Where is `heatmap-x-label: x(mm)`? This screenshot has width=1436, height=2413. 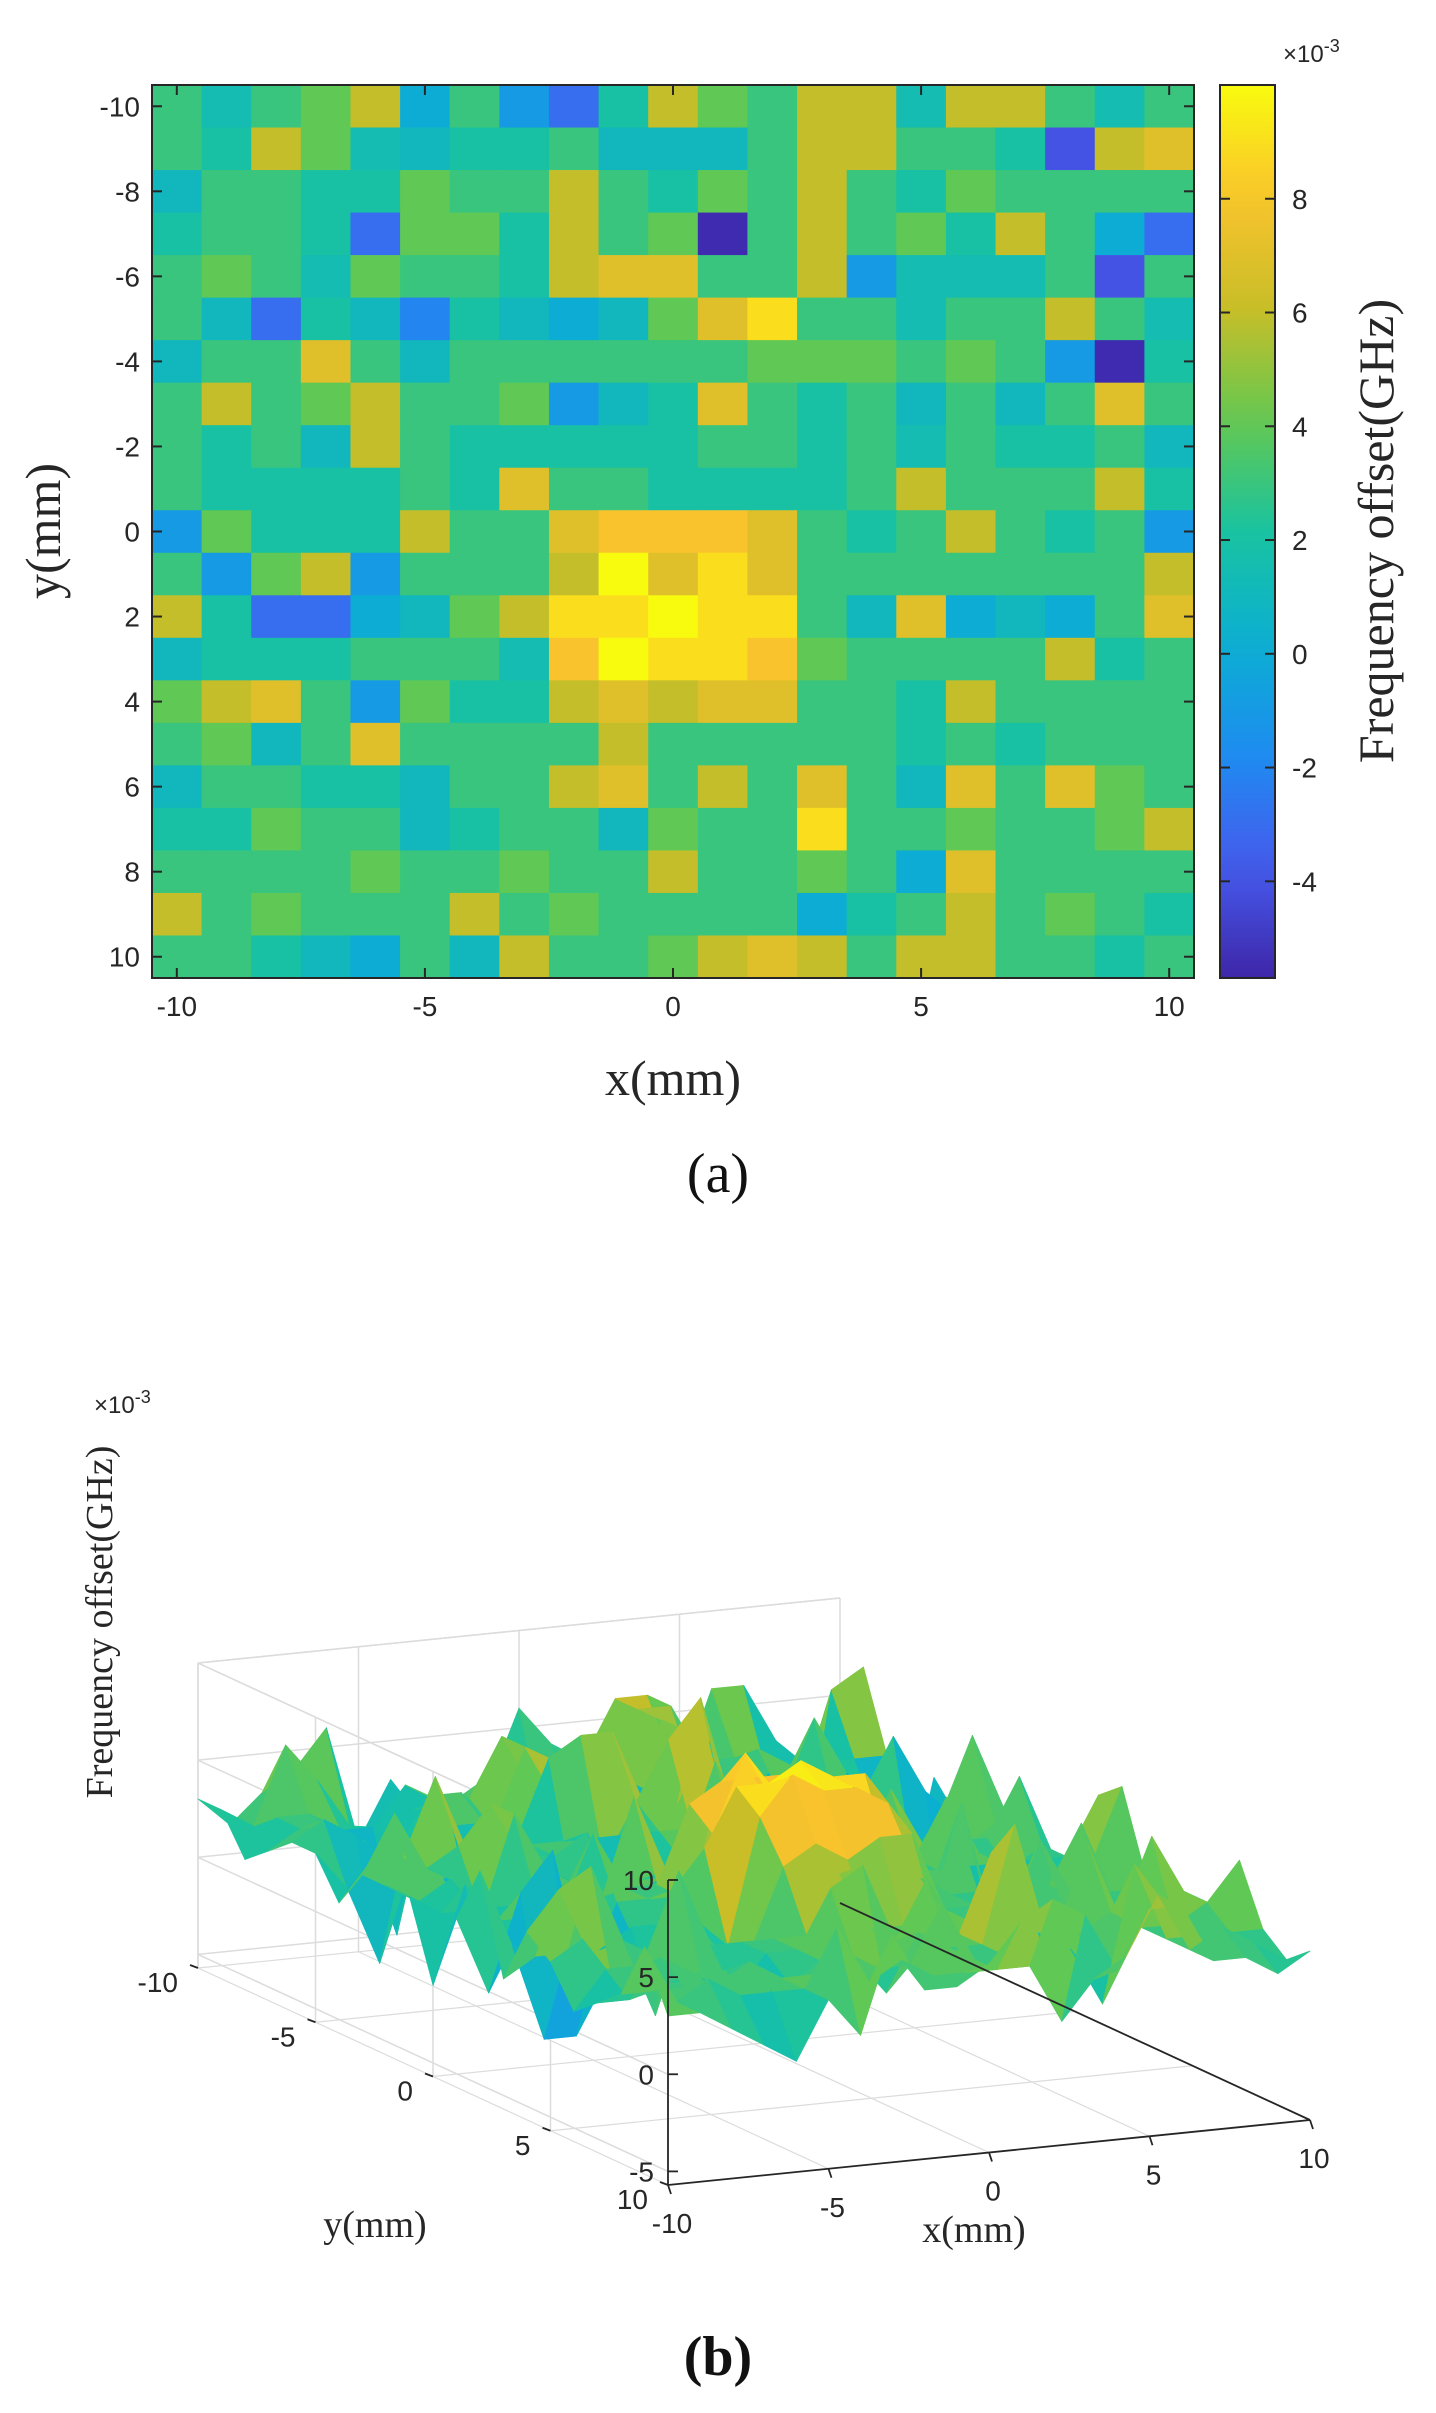
heatmap-x-label: x(mm) is located at coordinates (673, 1078).